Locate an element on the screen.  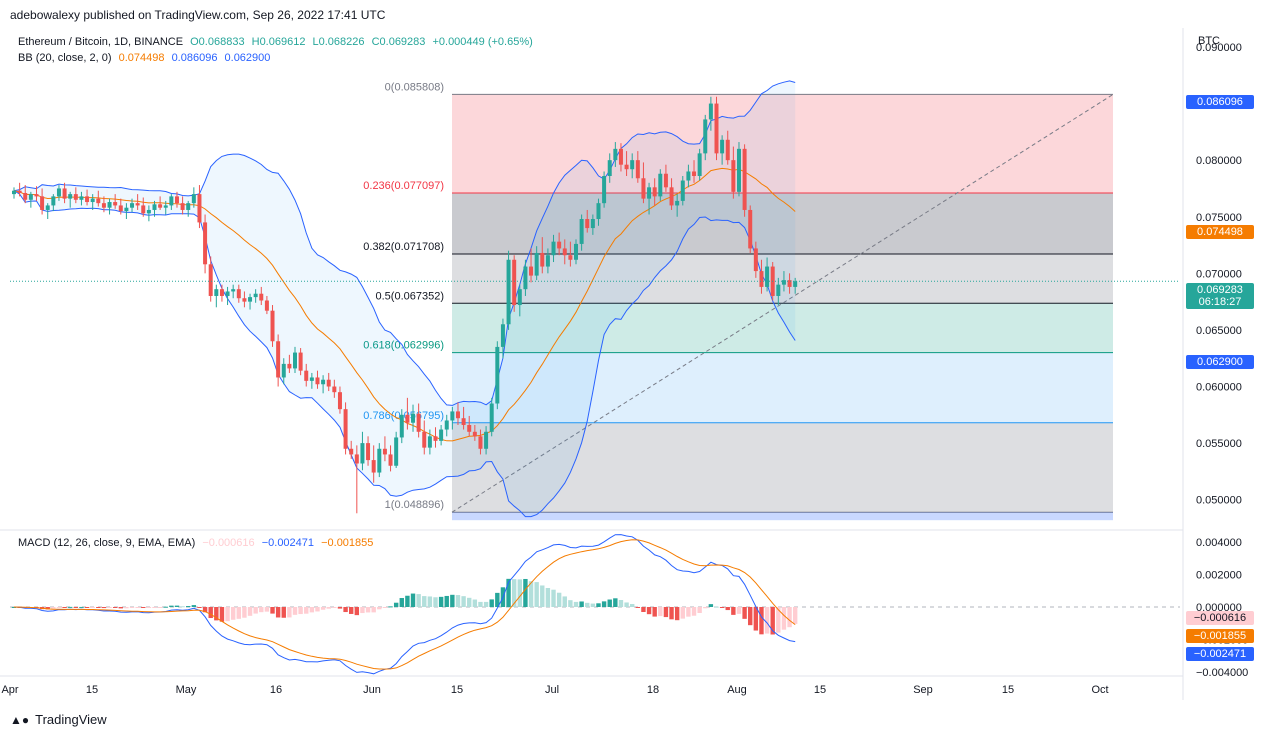
time-tick-label: Sep is located at coordinates (923, 690).